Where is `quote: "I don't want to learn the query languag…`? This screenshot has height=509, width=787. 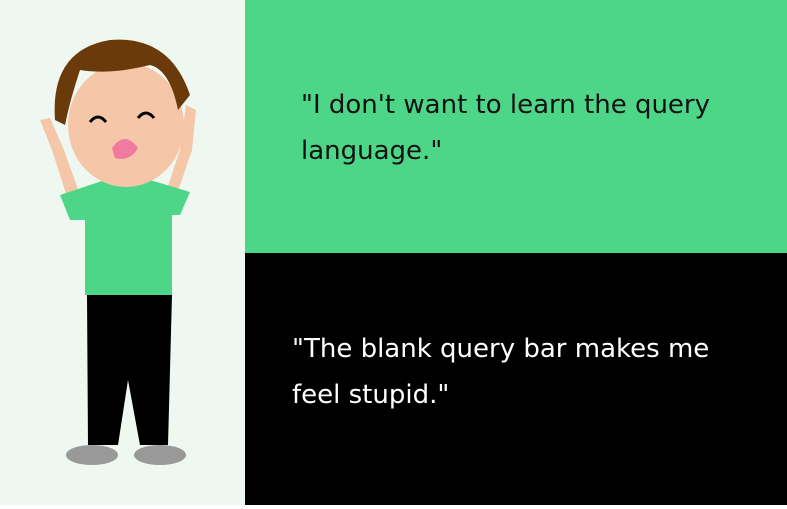
quote: "I don't want to learn the query languag… is located at coordinates (506, 128).